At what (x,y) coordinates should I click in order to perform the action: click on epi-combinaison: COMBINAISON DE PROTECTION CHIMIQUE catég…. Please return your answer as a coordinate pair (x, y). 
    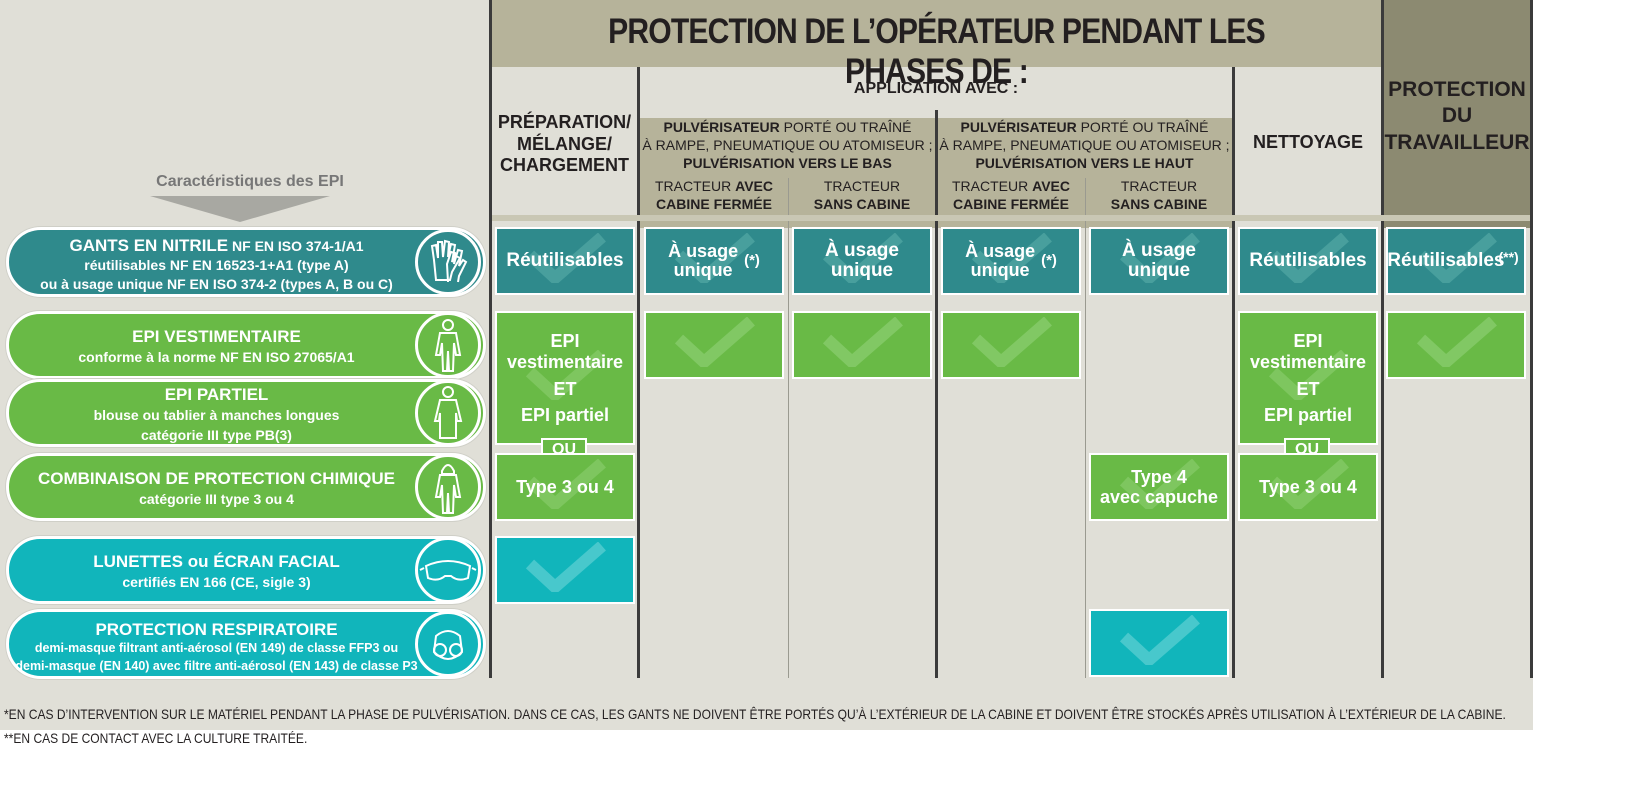
    Looking at the image, I should click on (246, 487).